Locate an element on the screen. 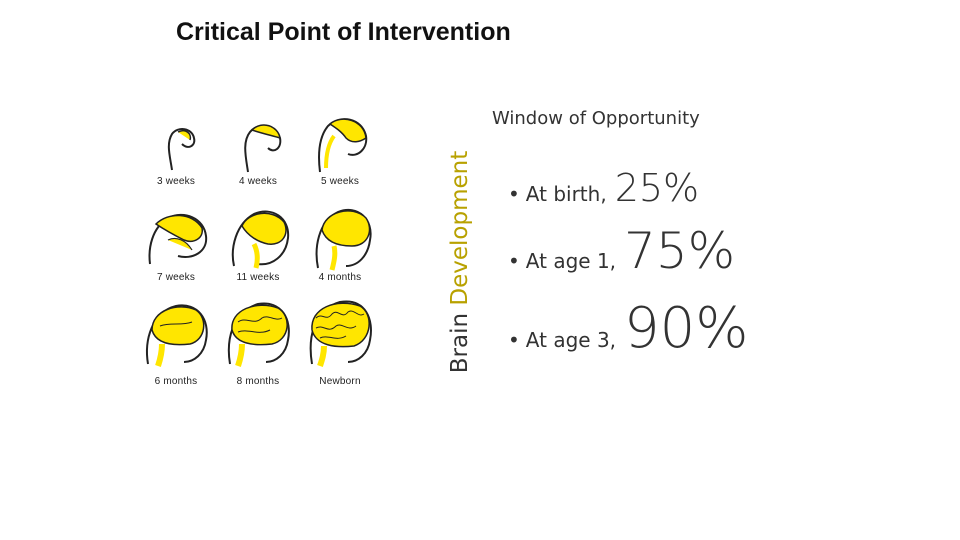 This screenshot has height=540, width=960. brain-development-figure: 3 weeks 4 weeks 5 weeks 7 weeks 11 weeks is located at coordinates (259, 248).